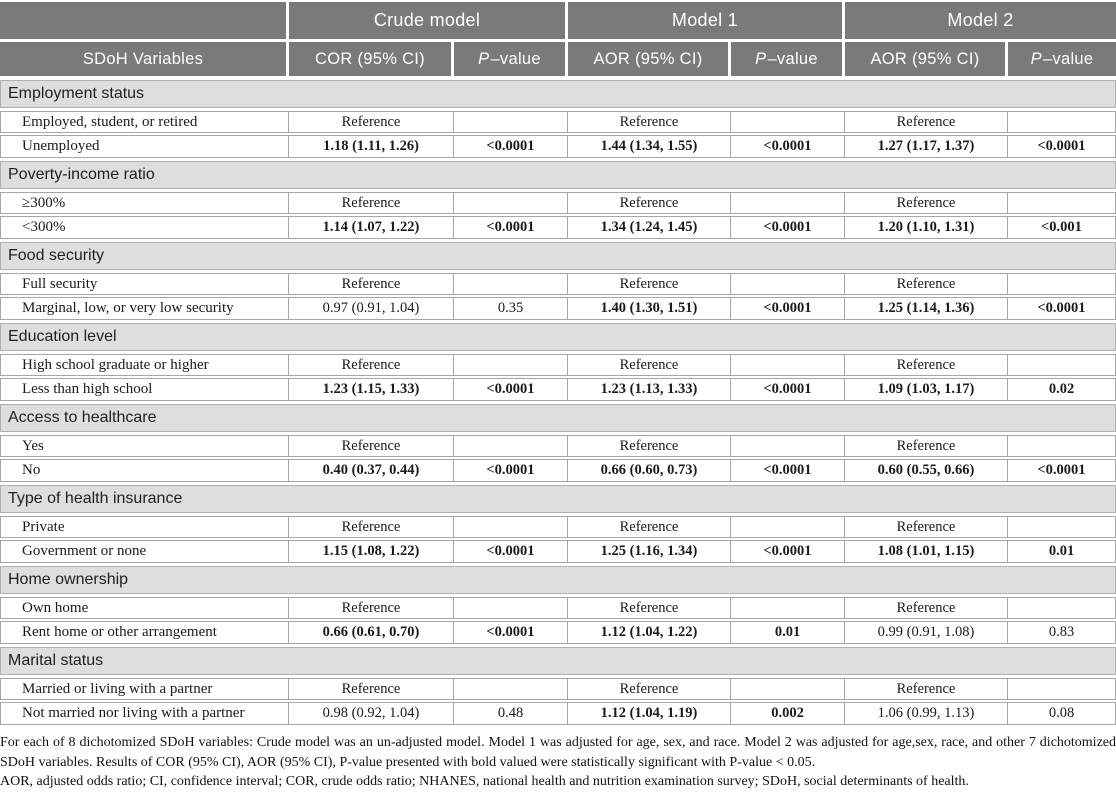 The image size is (1116, 795). What do you see at coordinates (371, 713) in the screenshot?
I see `odds-ratio-cell: 0.98 (0.92, 1.04)` at bounding box center [371, 713].